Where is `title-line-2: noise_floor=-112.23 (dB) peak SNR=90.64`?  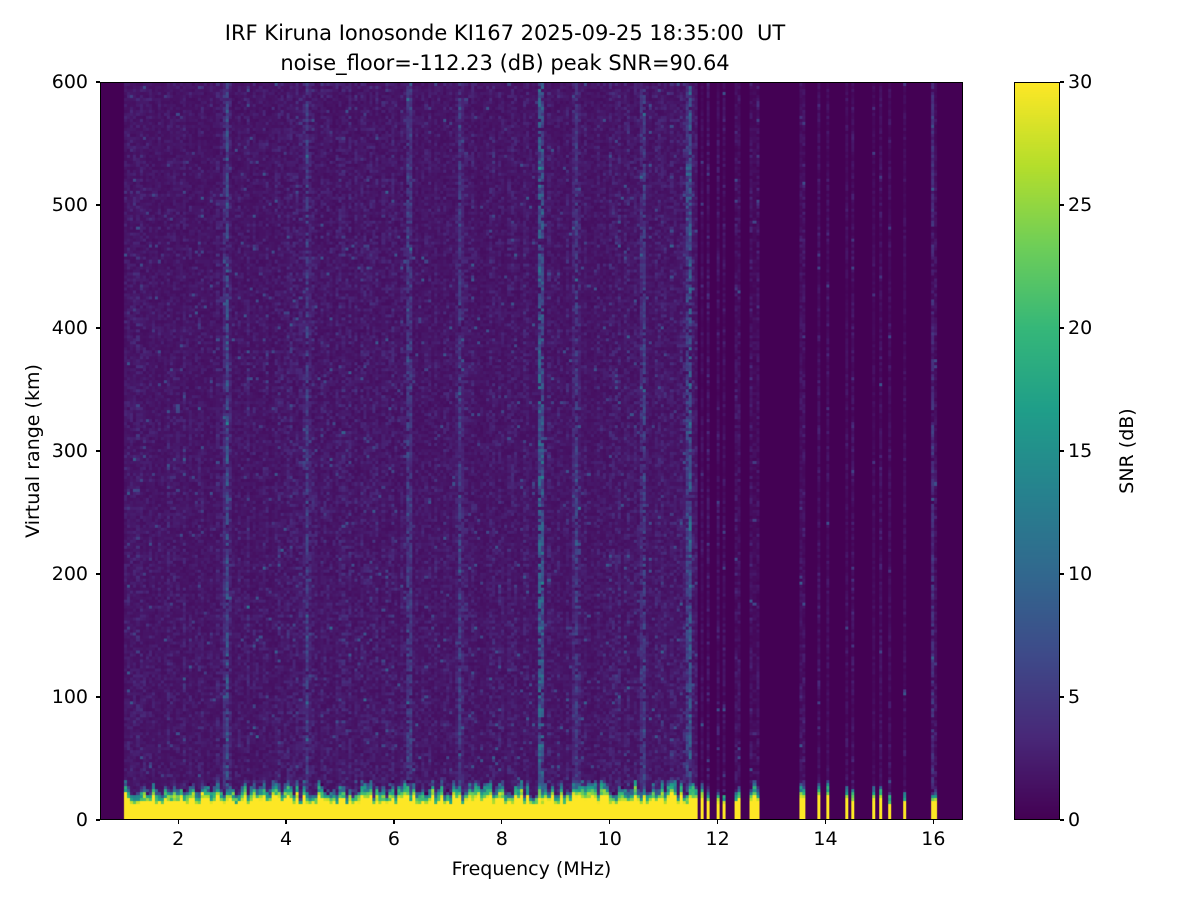 title-line-2: noise_floor=-112.23 (dB) peak SNR=90.64 is located at coordinates (505, 63).